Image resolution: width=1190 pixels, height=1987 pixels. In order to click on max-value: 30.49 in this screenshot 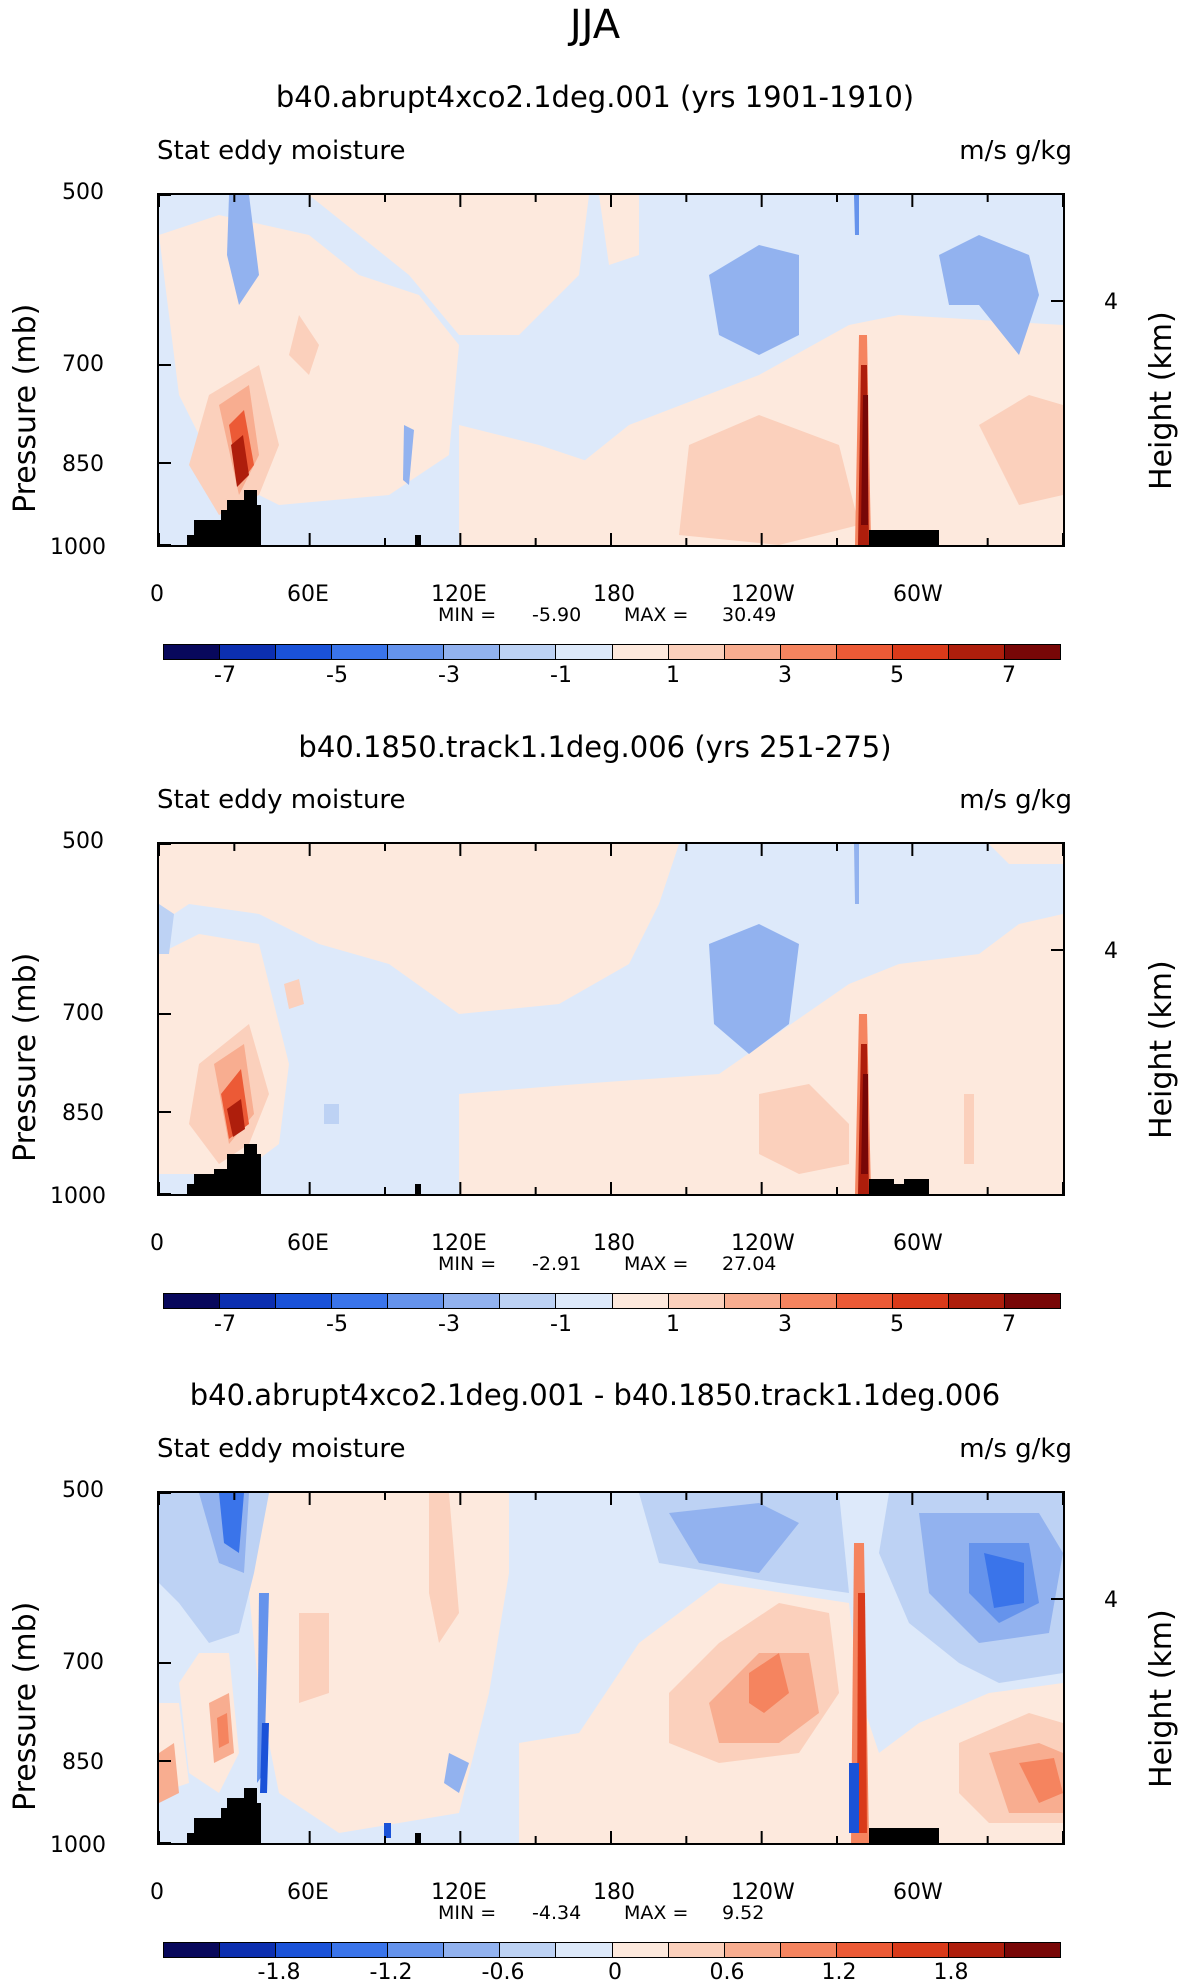, I will do `click(749, 615)`.